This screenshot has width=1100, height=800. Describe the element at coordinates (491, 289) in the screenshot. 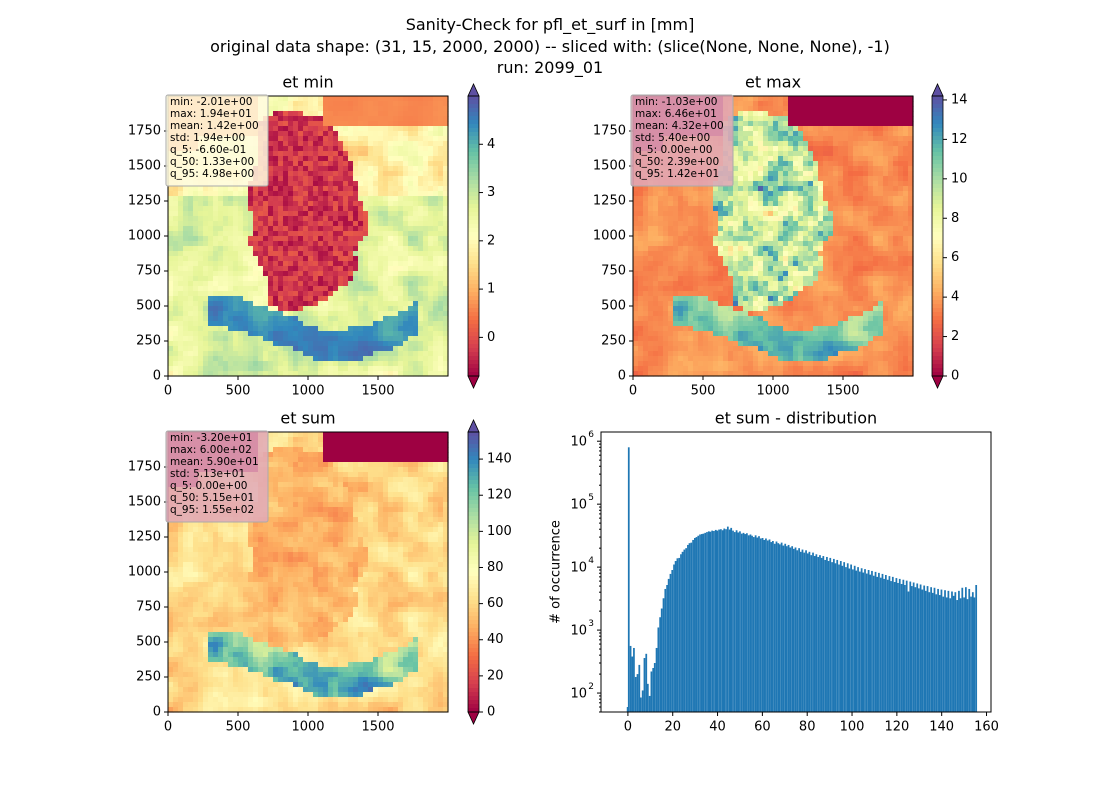

I see `colorbar-tick-label: 1` at that location.